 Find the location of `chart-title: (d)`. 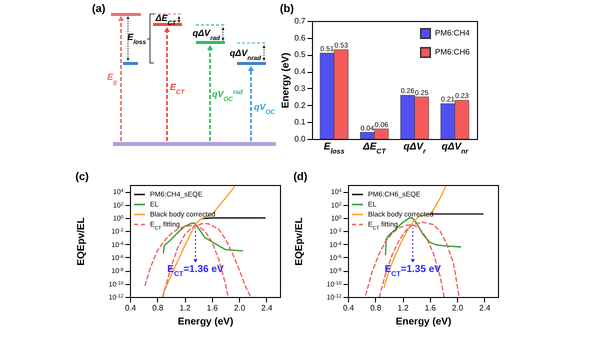

chart-title: (d) is located at coordinates (300, 177).